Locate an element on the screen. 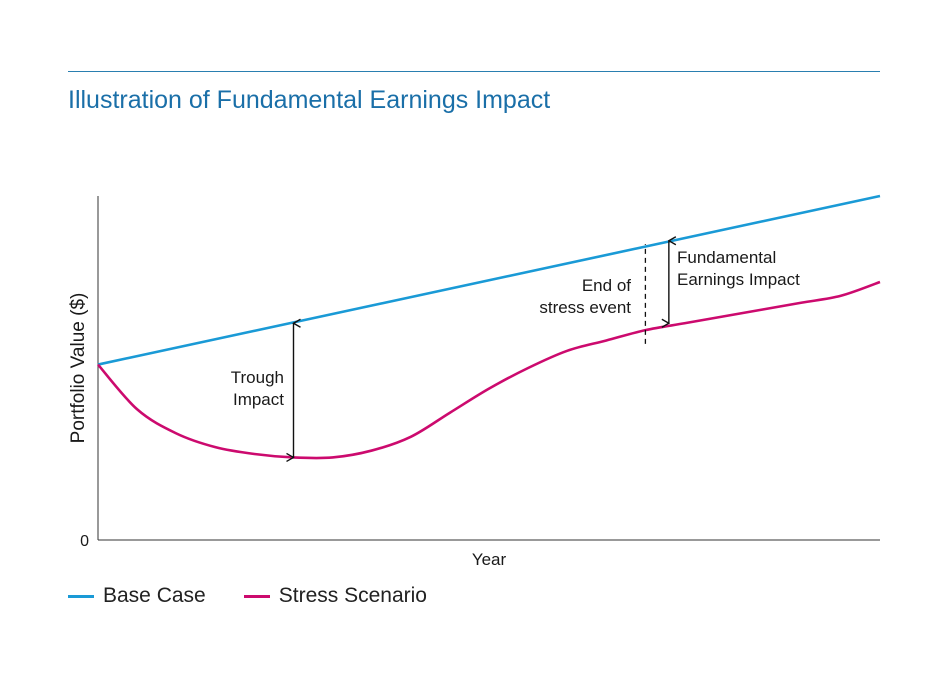  legend-item-base-case: Base Case is located at coordinates (137, 596).